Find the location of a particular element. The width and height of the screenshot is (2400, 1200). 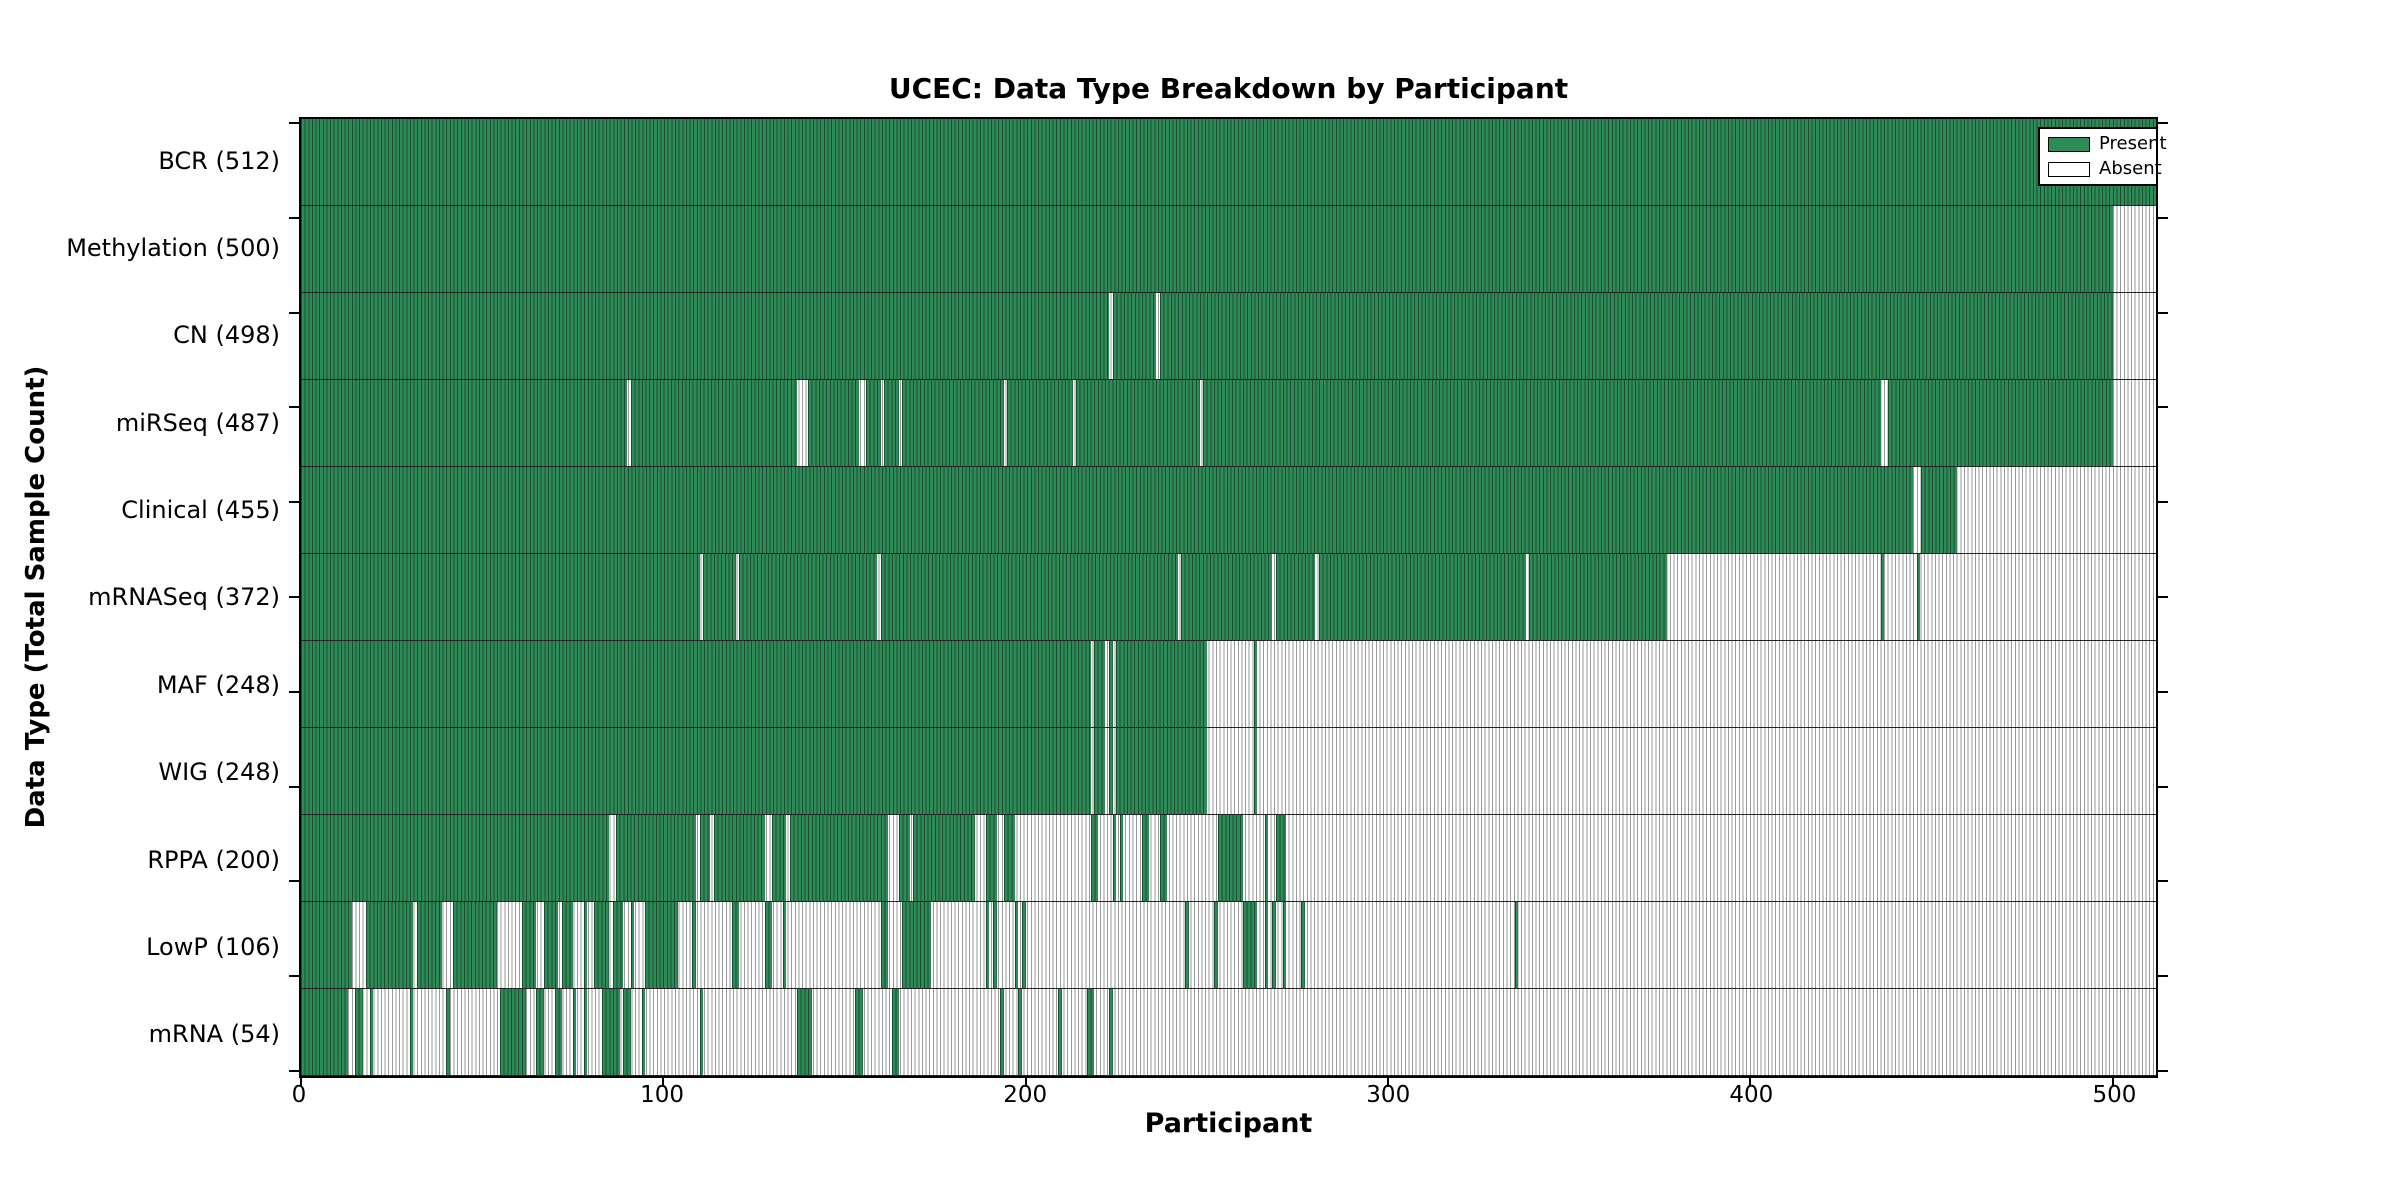

x-axis-label: Participant is located at coordinates (1228, 1123).